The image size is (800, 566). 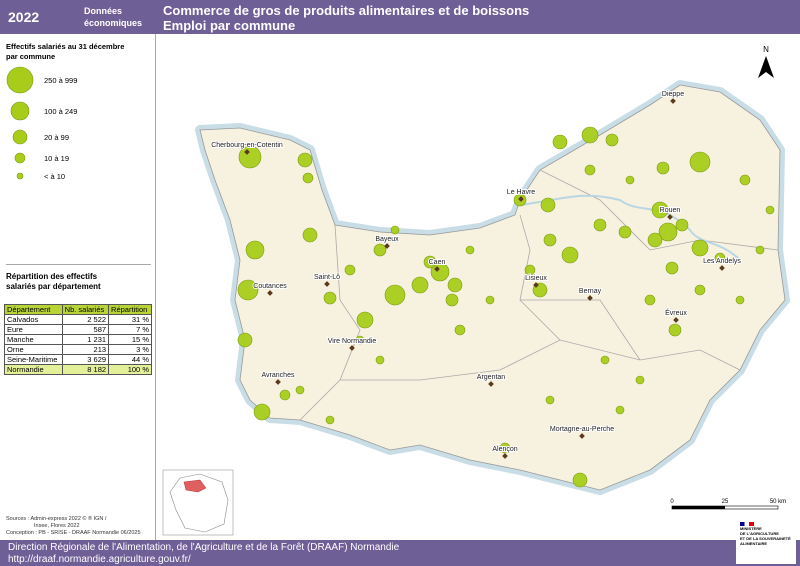 I want to click on column-header: Répartition, so click(x=130, y=309).